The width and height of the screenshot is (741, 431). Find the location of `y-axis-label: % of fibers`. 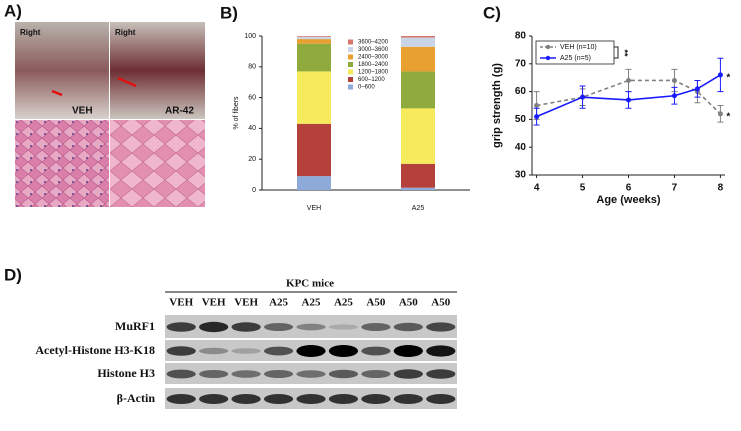

y-axis-label: % of fibers is located at coordinates (236, 113).